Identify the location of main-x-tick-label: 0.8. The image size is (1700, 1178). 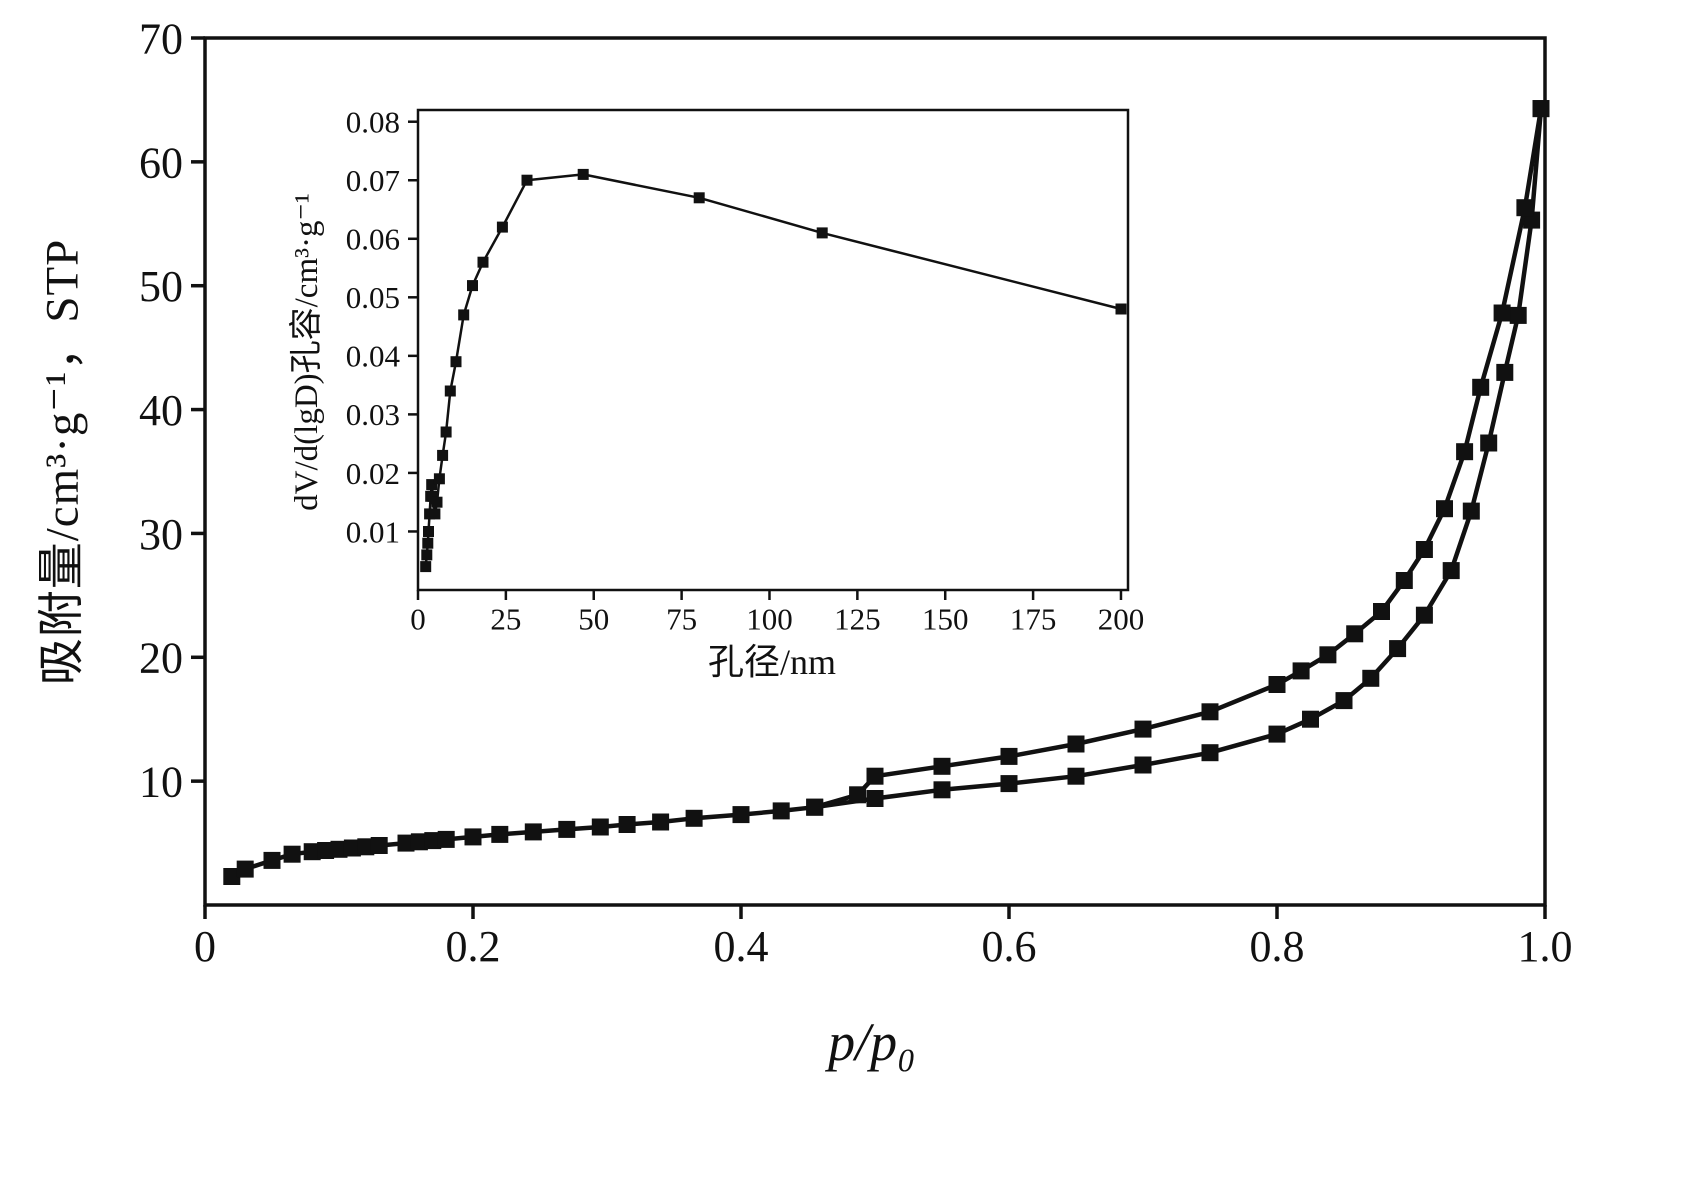
(1277, 946).